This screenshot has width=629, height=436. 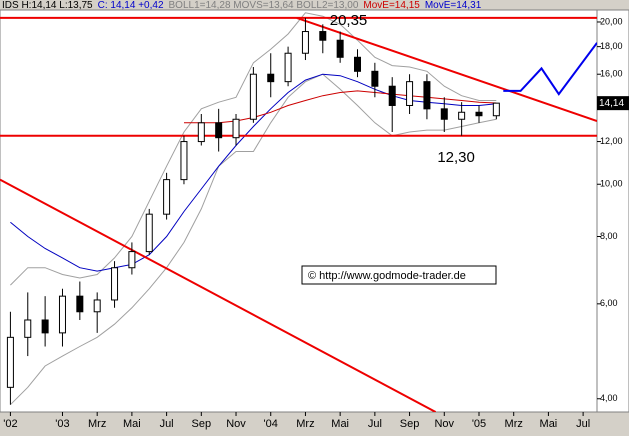 I want to click on annotation: 12,30, so click(x=456, y=157).